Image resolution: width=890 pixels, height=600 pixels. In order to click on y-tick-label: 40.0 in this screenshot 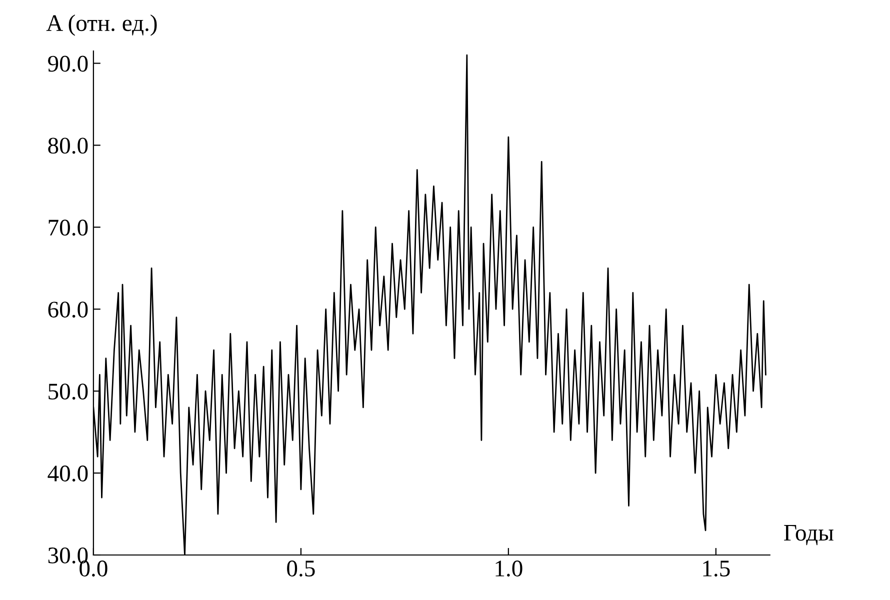, I will do `click(68, 474)`.